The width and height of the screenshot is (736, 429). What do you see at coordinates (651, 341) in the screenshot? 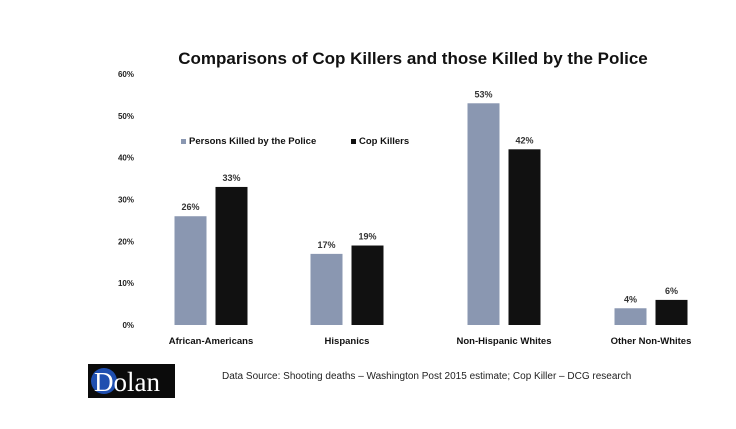
I see `category-label: Other Non-Whites` at bounding box center [651, 341].